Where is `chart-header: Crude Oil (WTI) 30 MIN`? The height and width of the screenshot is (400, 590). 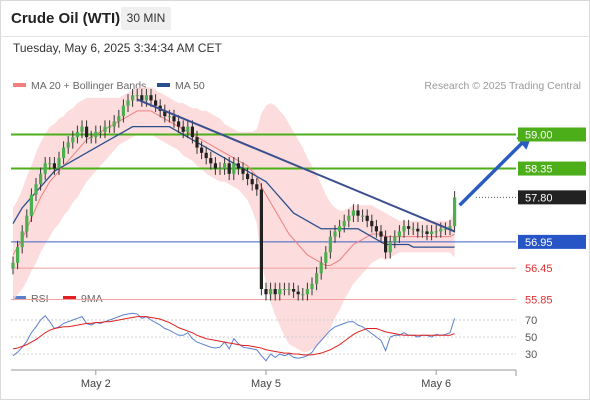 chart-header: Crude Oil (WTI) 30 MIN is located at coordinates (295, 18).